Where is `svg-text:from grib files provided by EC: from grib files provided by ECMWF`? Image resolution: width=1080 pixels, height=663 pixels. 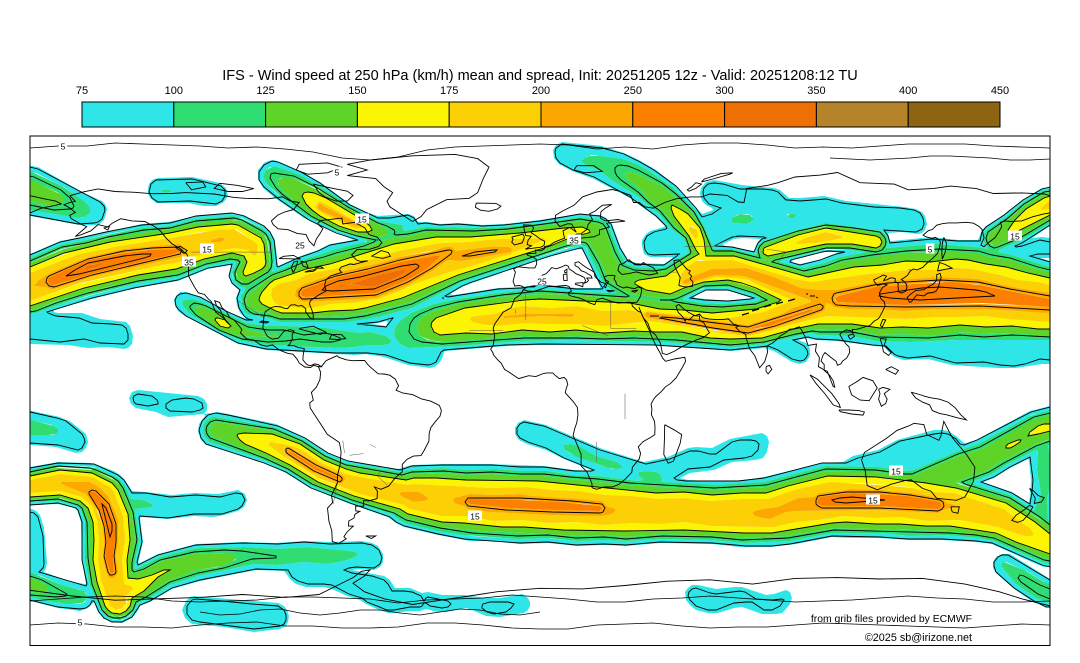
svg-text:from grib files provided by EC: from grib files provided by ECMWF is located at coordinates (891, 619).